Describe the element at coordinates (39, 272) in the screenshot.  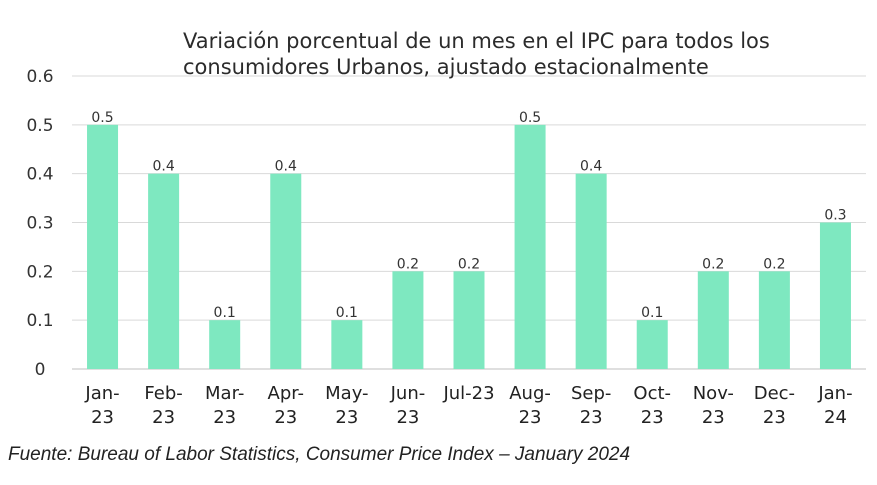
I see `y-tick-label: 0.2` at that location.